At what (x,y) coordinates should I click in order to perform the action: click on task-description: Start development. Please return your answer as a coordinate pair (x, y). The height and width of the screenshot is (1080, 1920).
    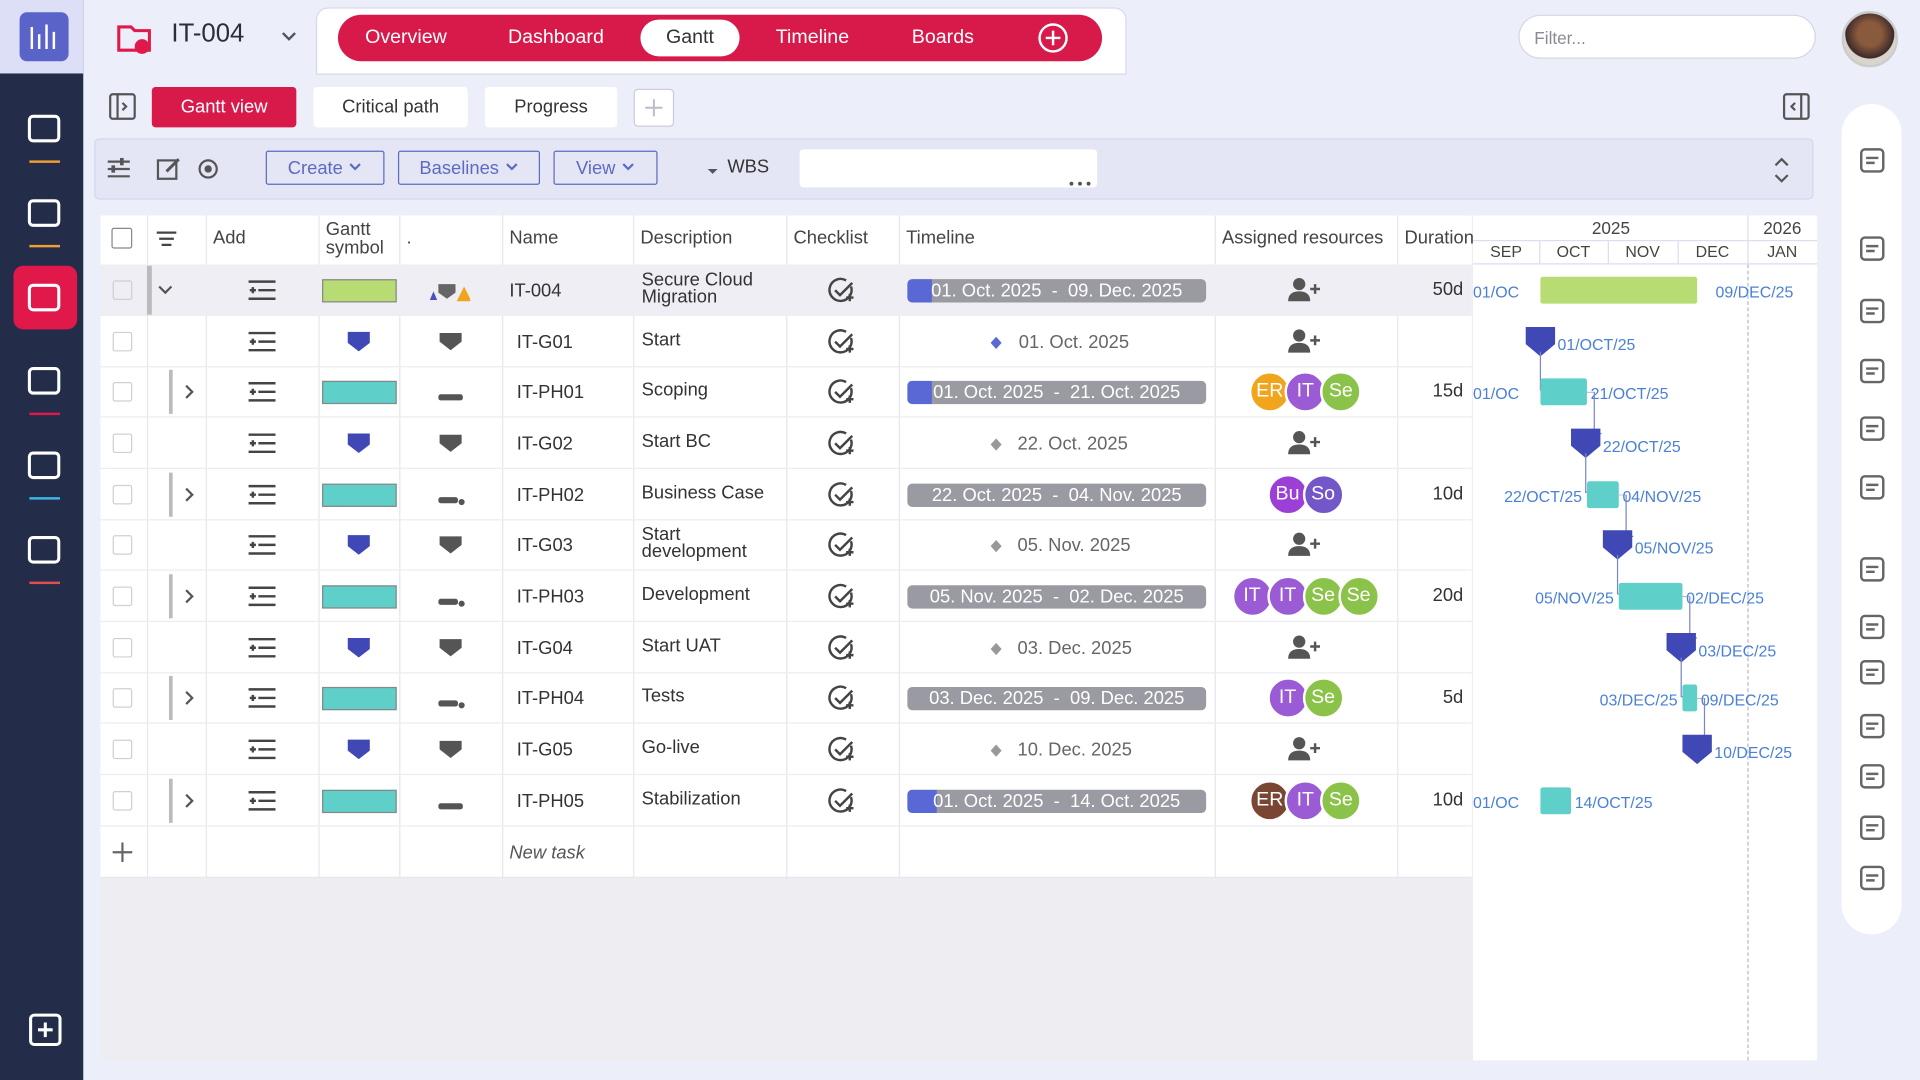
    Looking at the image, I should click on (694, 543).